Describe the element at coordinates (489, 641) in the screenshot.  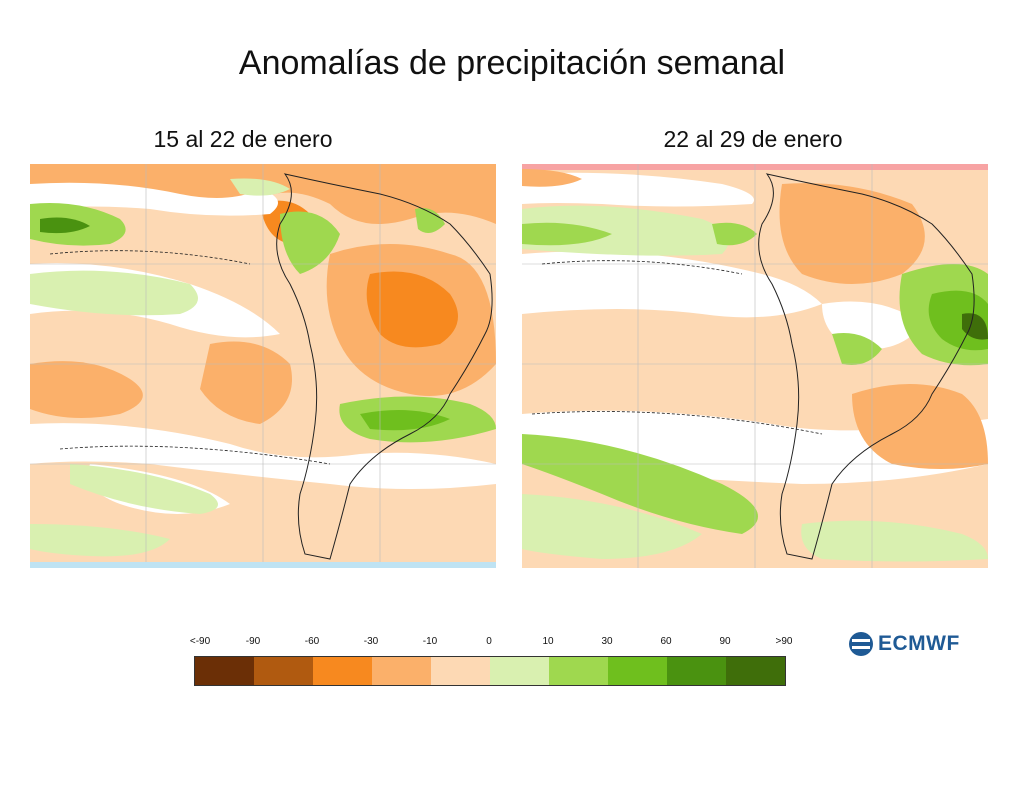
I see `legend-label: 0` at that location.